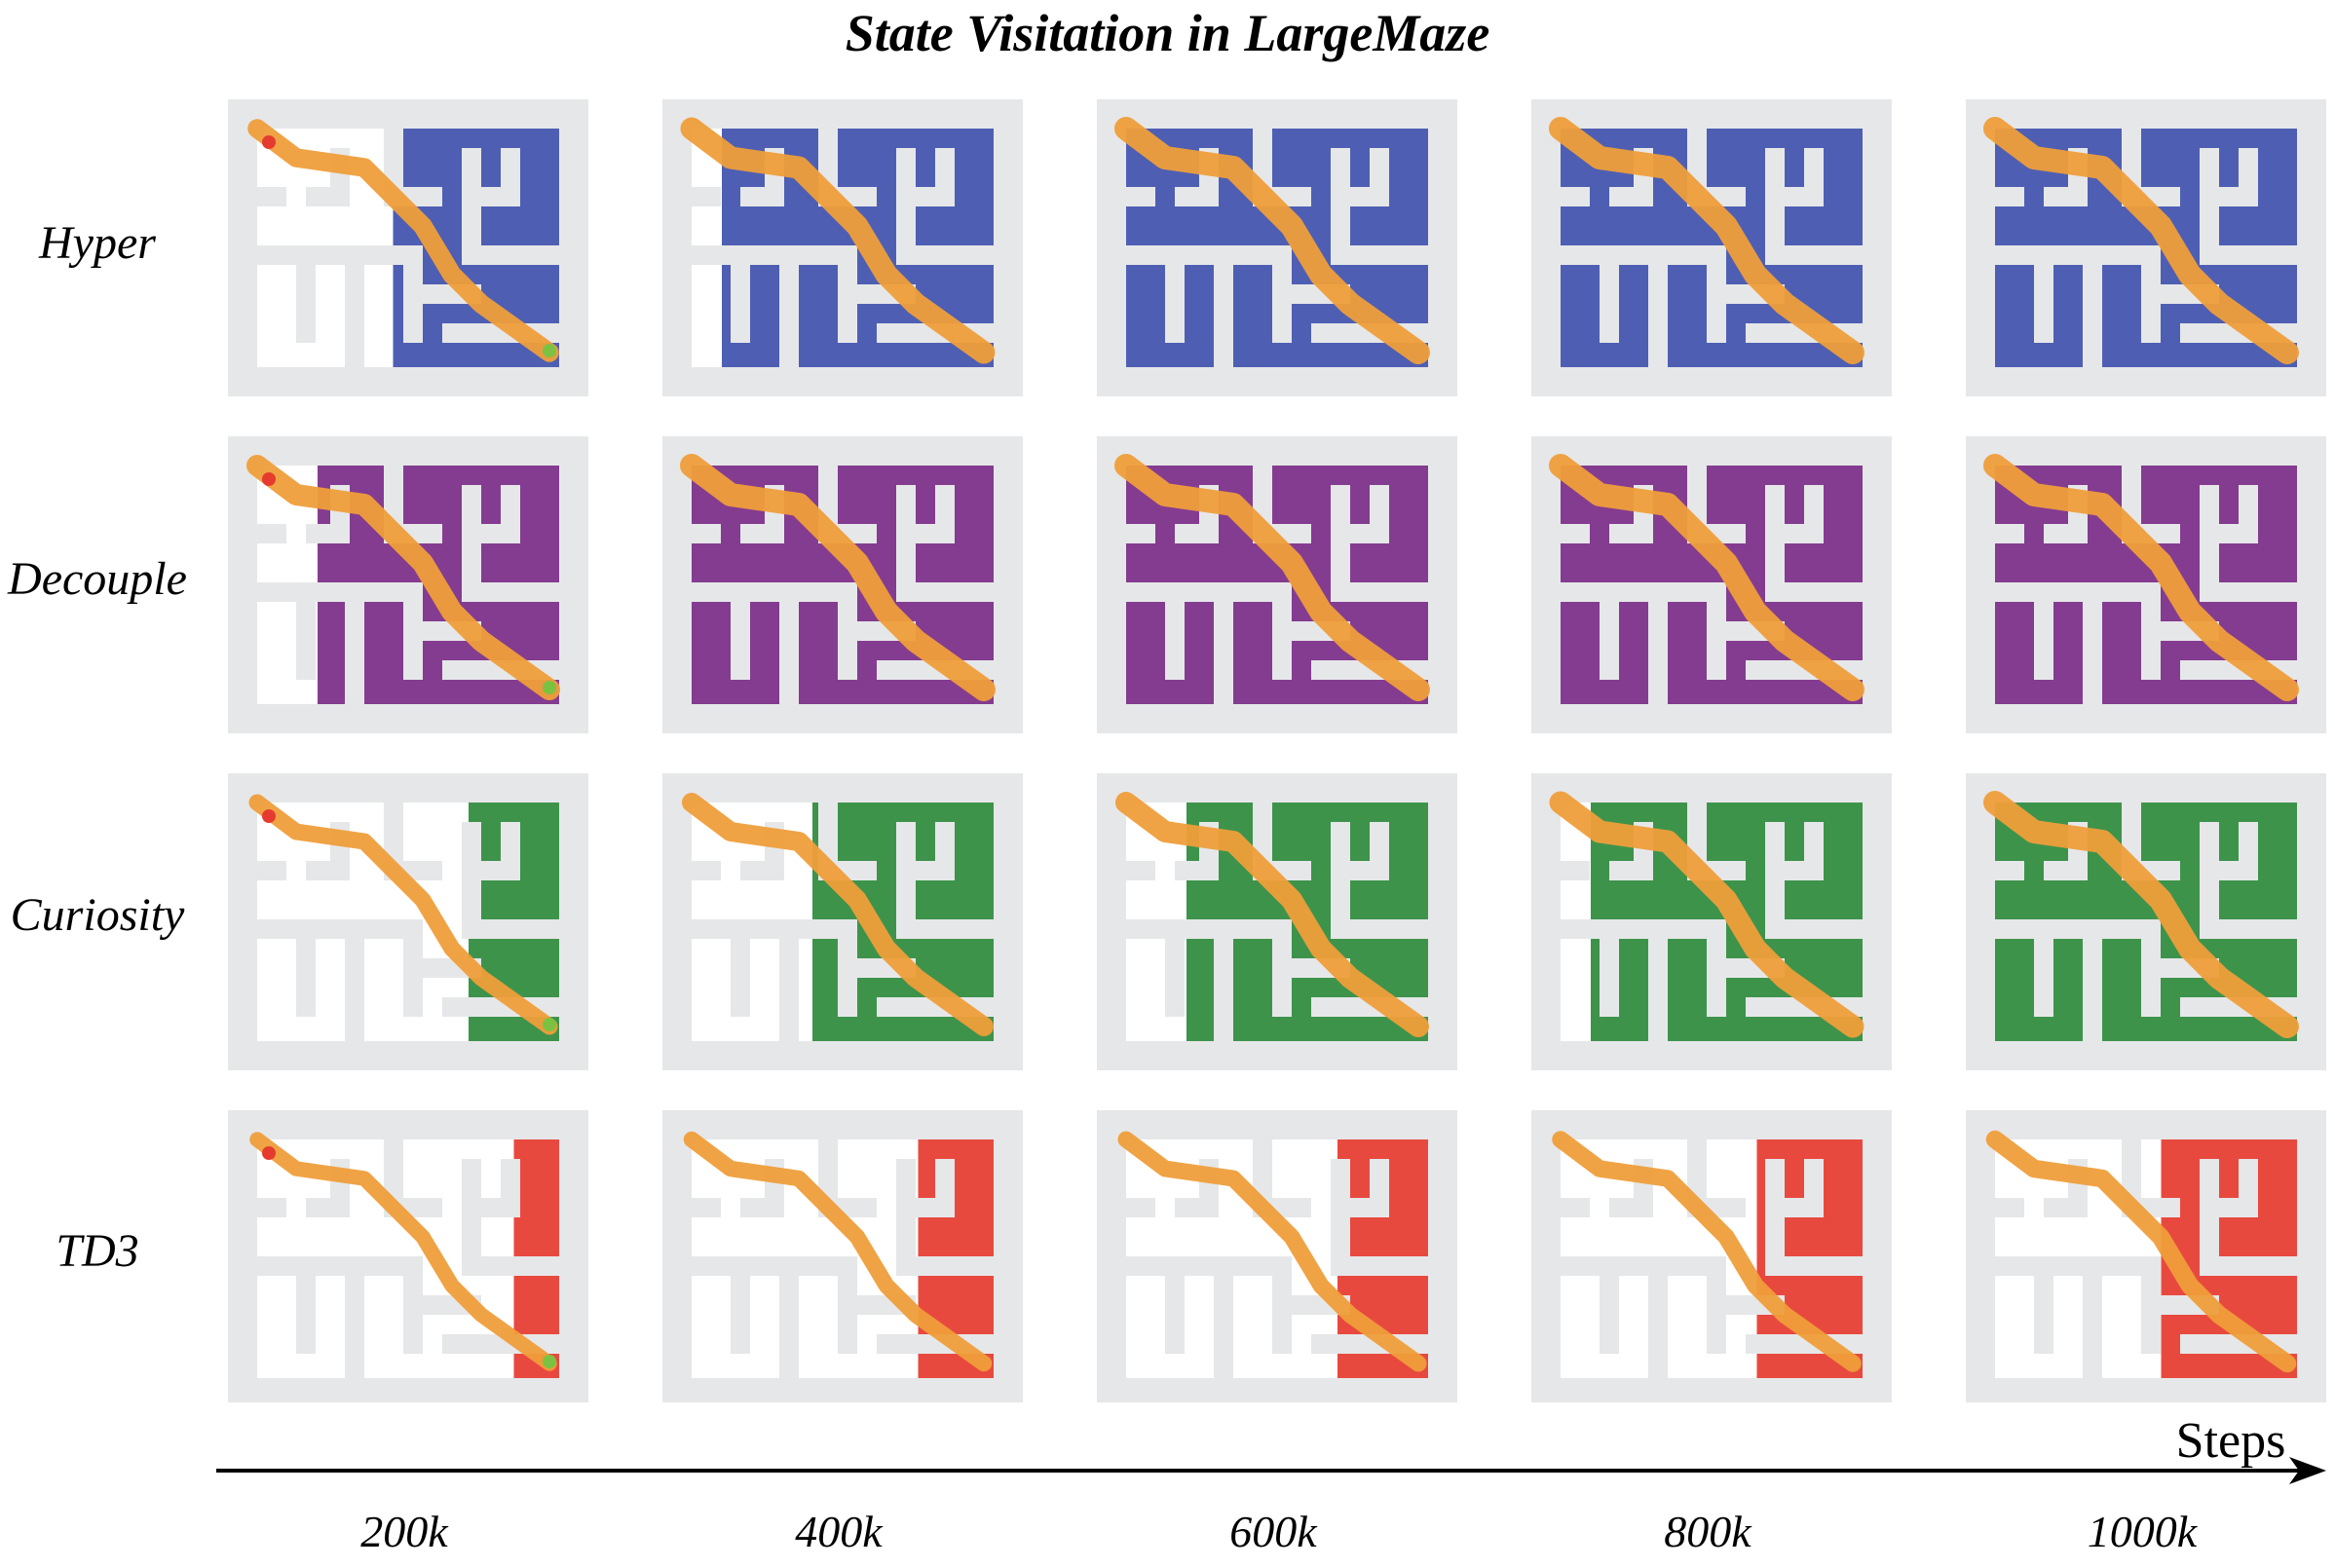 The image size is (2335, 1568). I want to click on maze-panel-curiosity-400k, so click(842, 921).